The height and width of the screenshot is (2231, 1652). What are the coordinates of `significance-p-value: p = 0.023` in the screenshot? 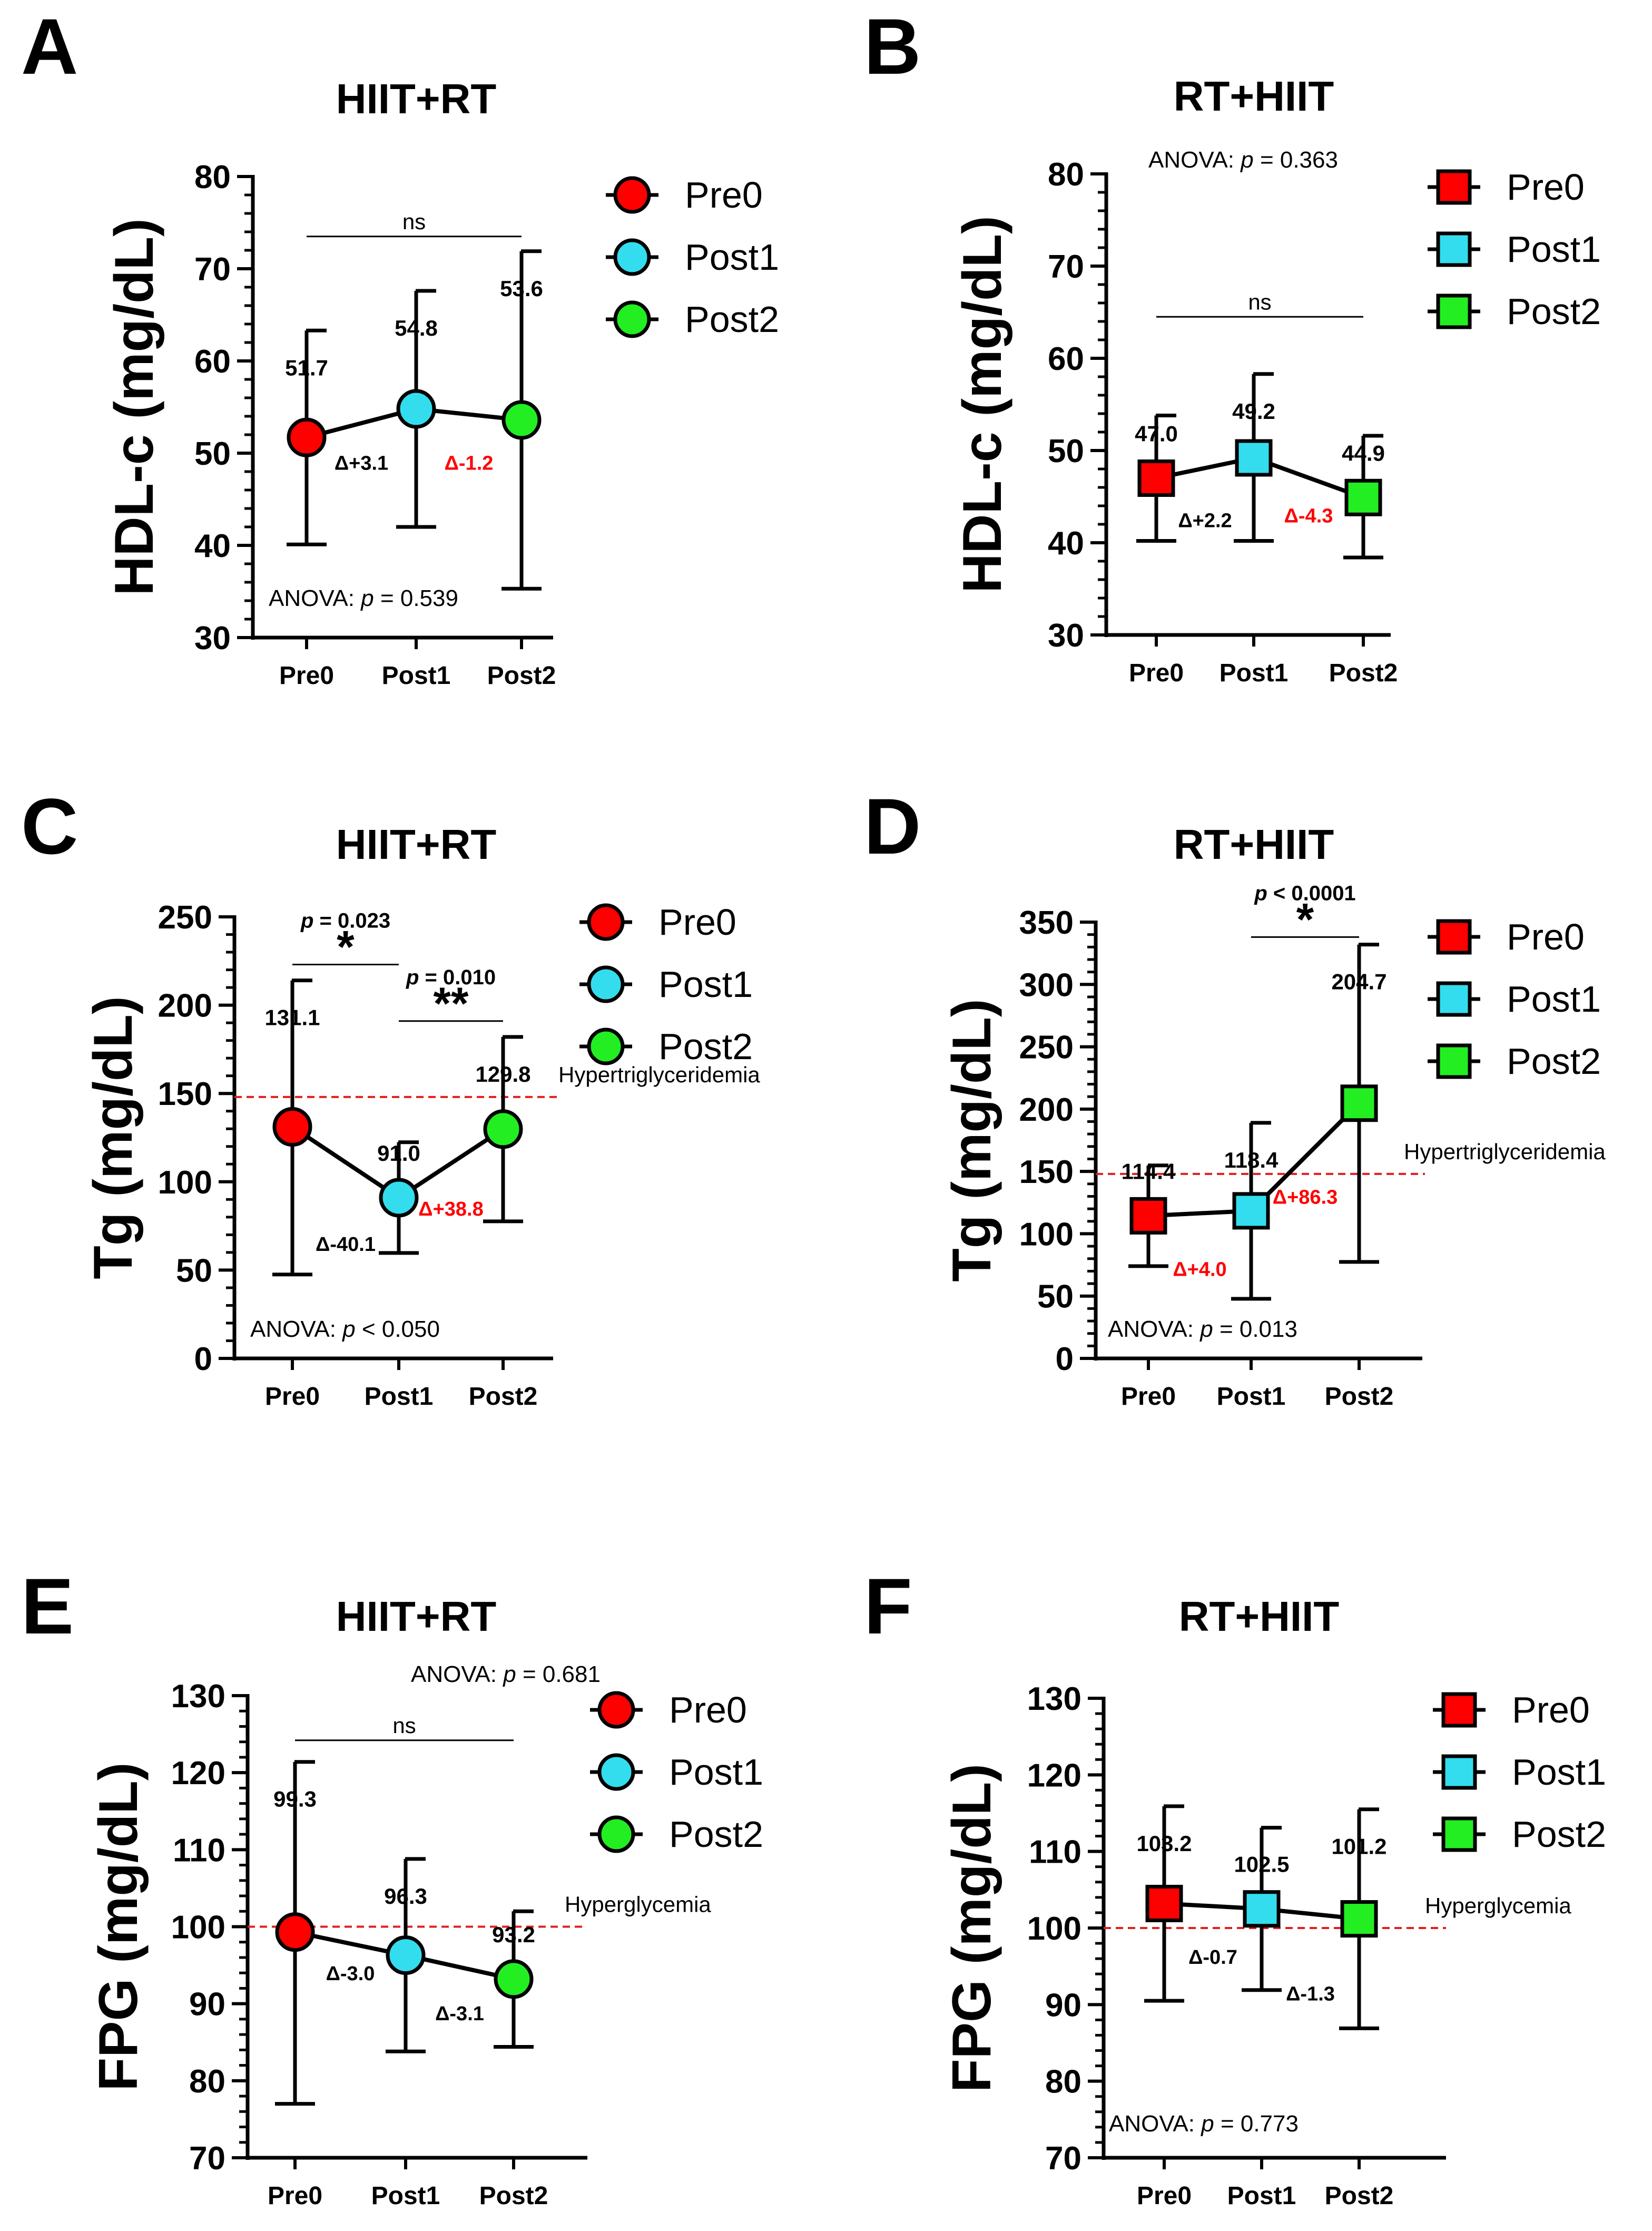 It's located at (345, 921).